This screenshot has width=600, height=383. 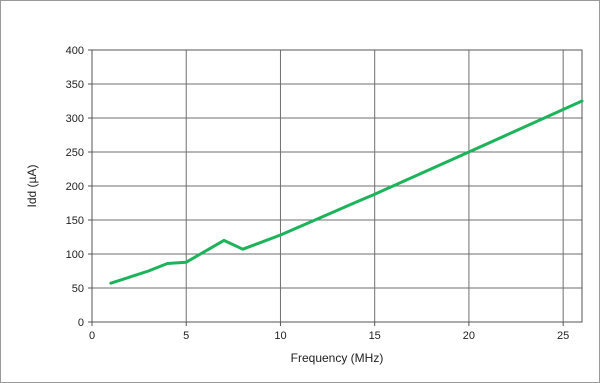 What do you see at coordinates (75, 187) in the screenshot?
I see `y-tick-label: 200` at bounding box center [75, 187].